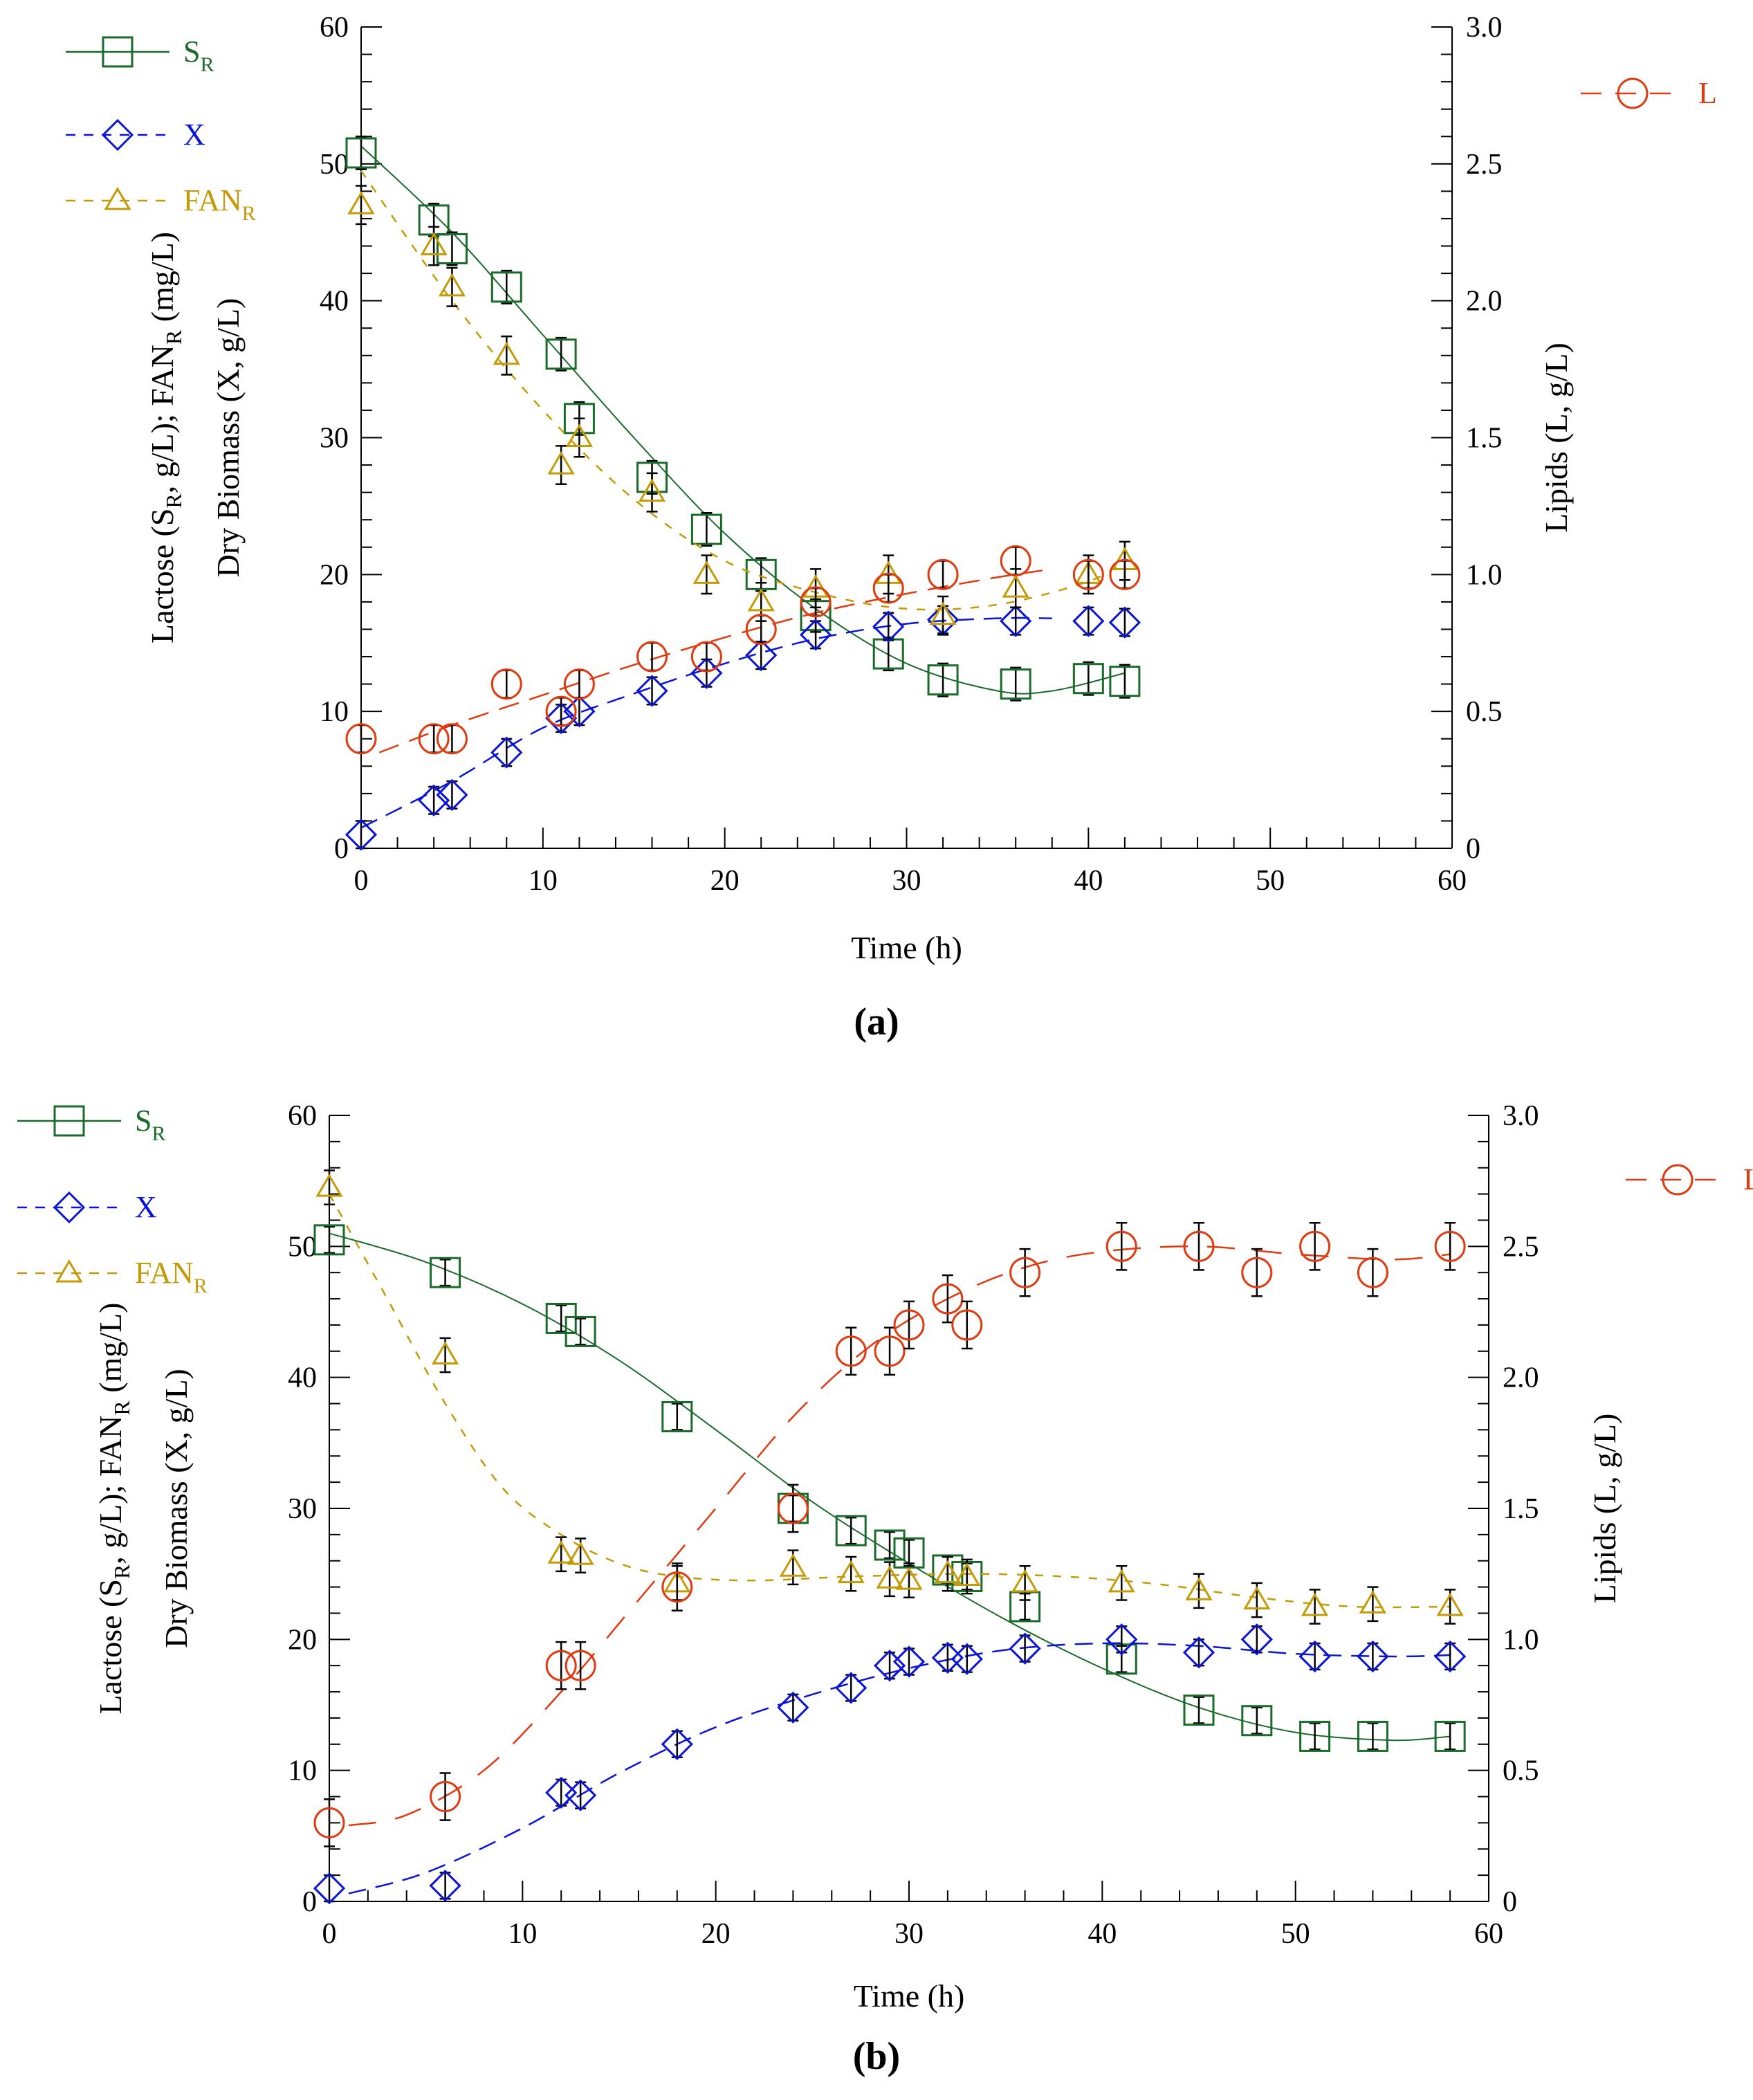 This screenshot has height=2100, width=1753. Describe the element at coordinates (1484, 439) in the screenshot. I see `y-tick-label-right: 1.5` at that location.